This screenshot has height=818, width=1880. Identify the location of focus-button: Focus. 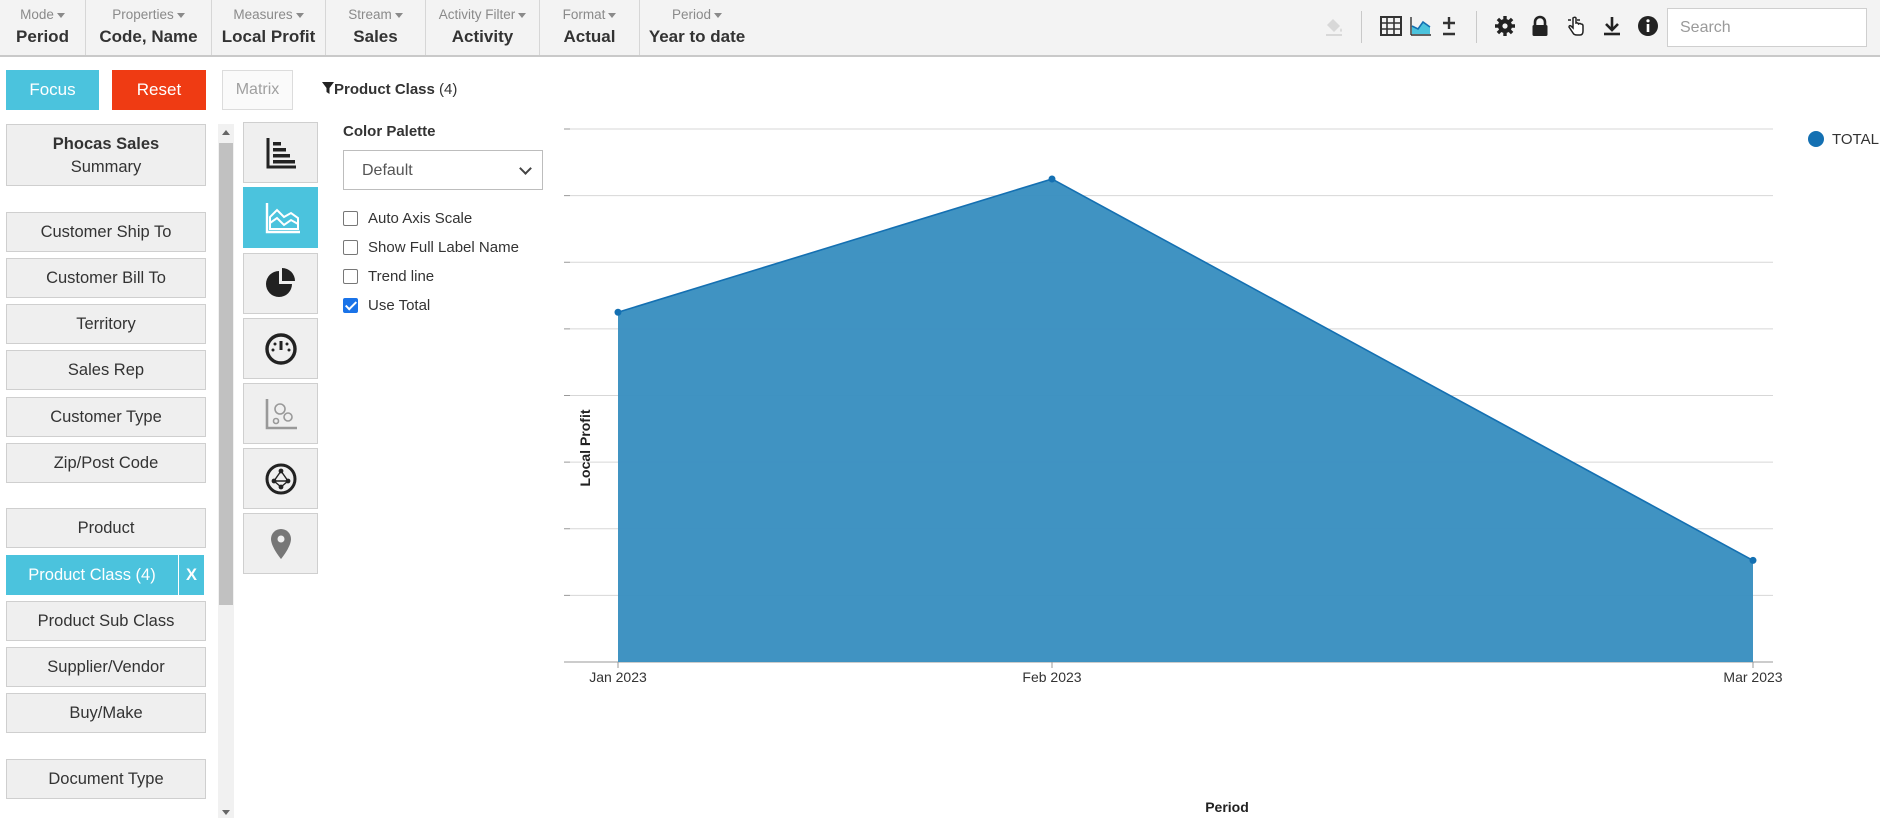
(52, 90).